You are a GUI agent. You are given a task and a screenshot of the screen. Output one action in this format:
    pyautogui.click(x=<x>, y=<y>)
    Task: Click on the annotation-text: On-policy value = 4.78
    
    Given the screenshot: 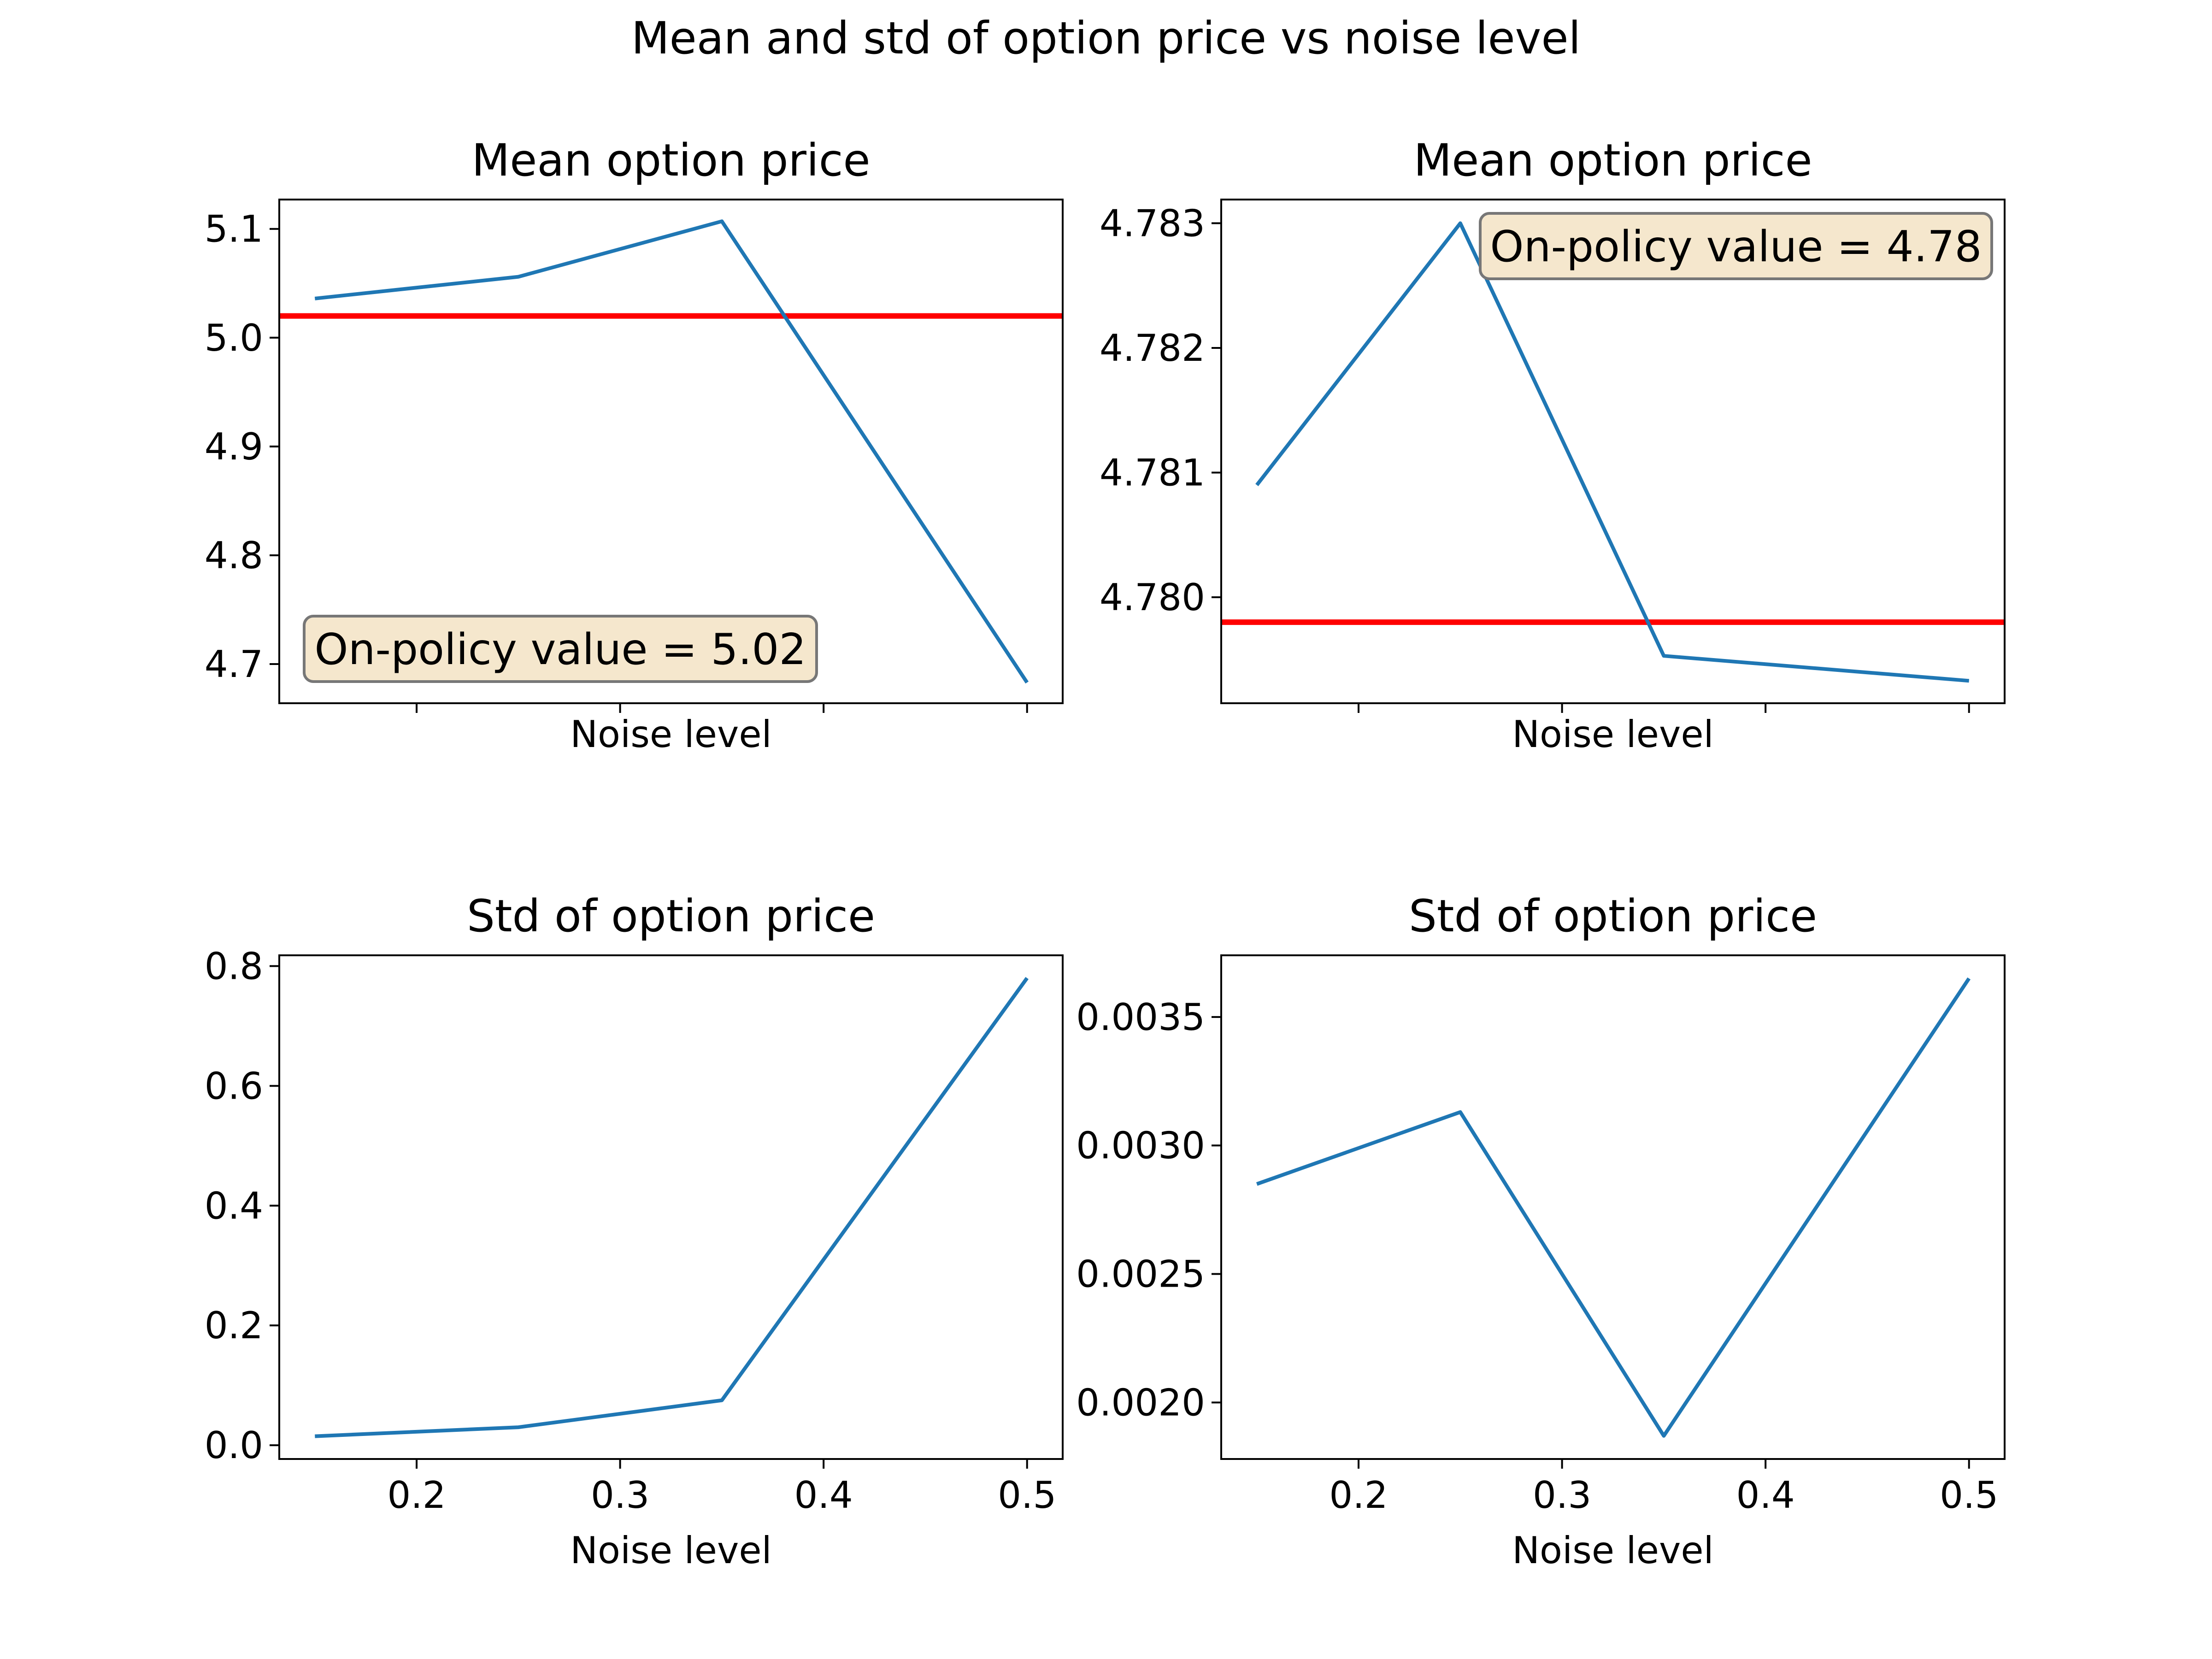 What is the action you would take?
    pyautogui.click(x=1736, y=246)
    